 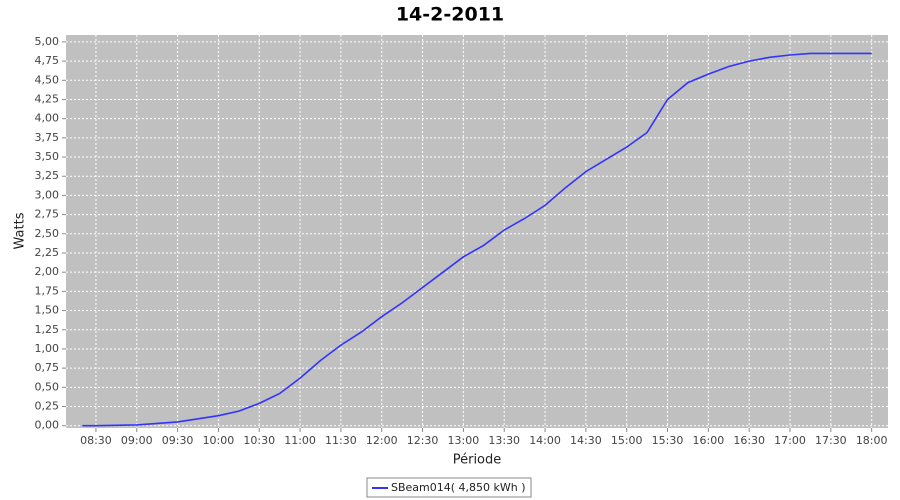 I want to click on x-axis-label: Période, so click(x=477, y=460).